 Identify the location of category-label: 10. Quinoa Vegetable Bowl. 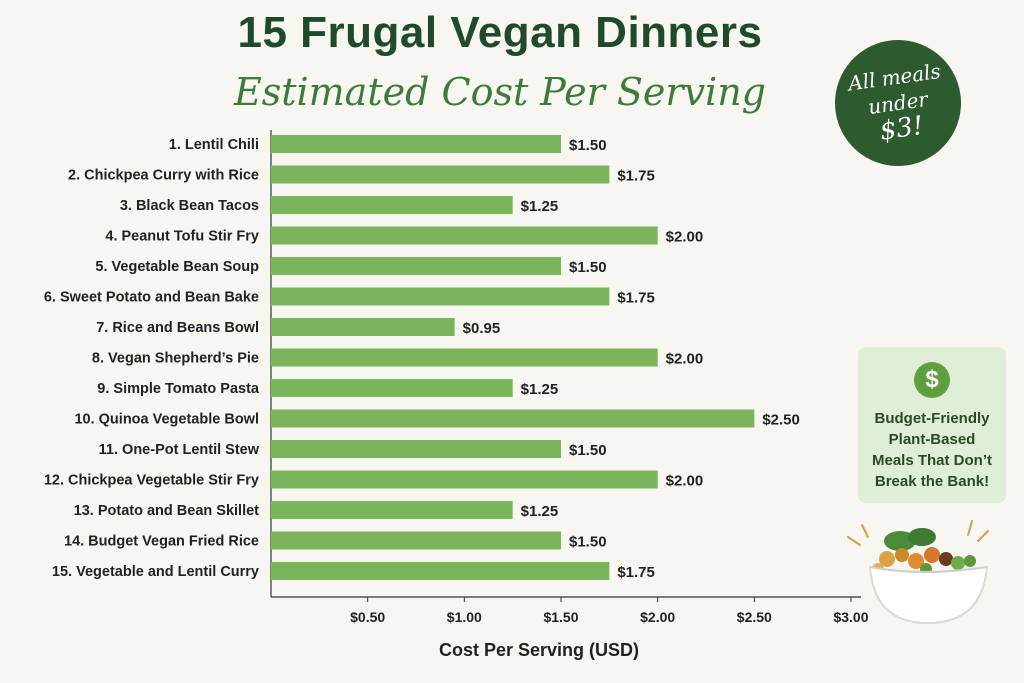
(166, 420).